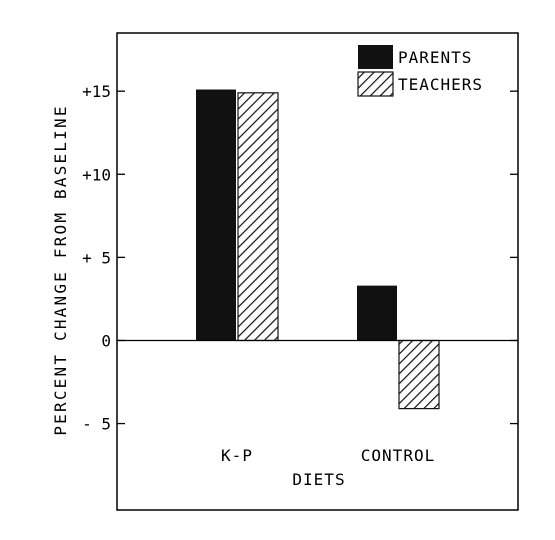  What do you see at coordinates (60, 269) in the screenshot?
I see `y-axis-label: PERCENT CHANGE FROM BASELINE` at bounding box center [60, 269].